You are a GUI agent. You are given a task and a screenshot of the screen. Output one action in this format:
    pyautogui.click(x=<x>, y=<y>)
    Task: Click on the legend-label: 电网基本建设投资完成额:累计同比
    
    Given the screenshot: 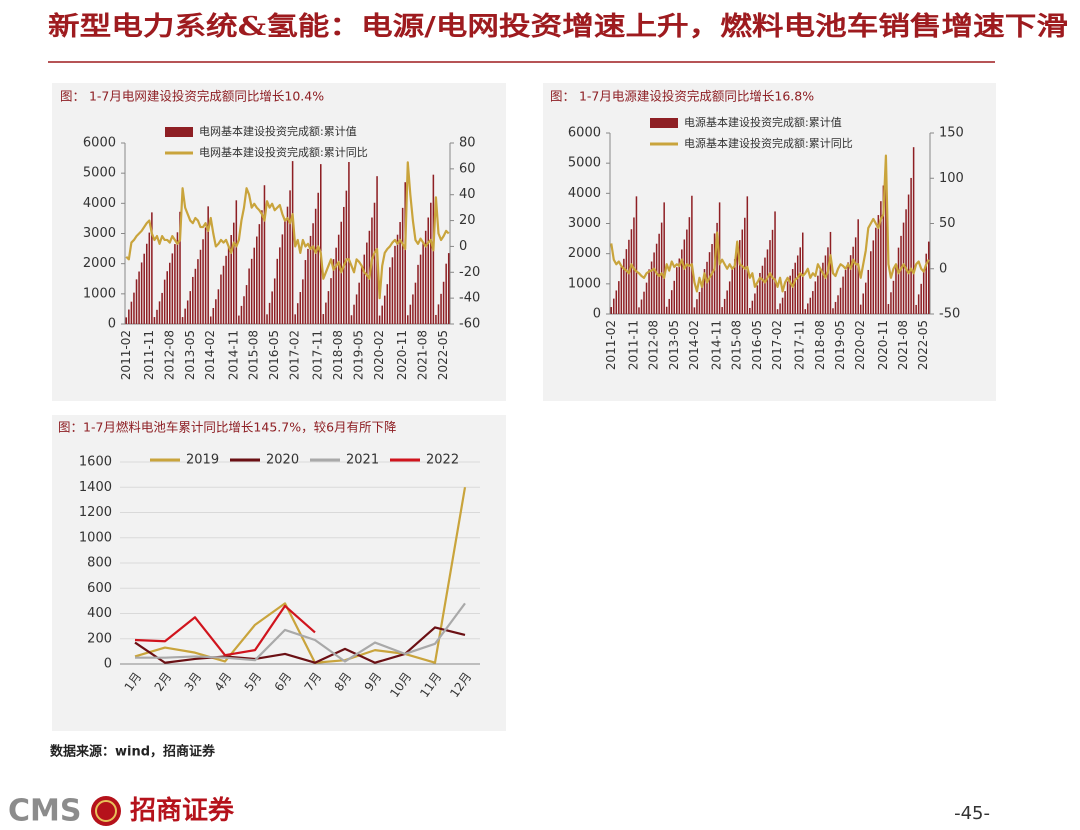 What is the action you would take?
    pyautogui.click(x=283, y=152)
    